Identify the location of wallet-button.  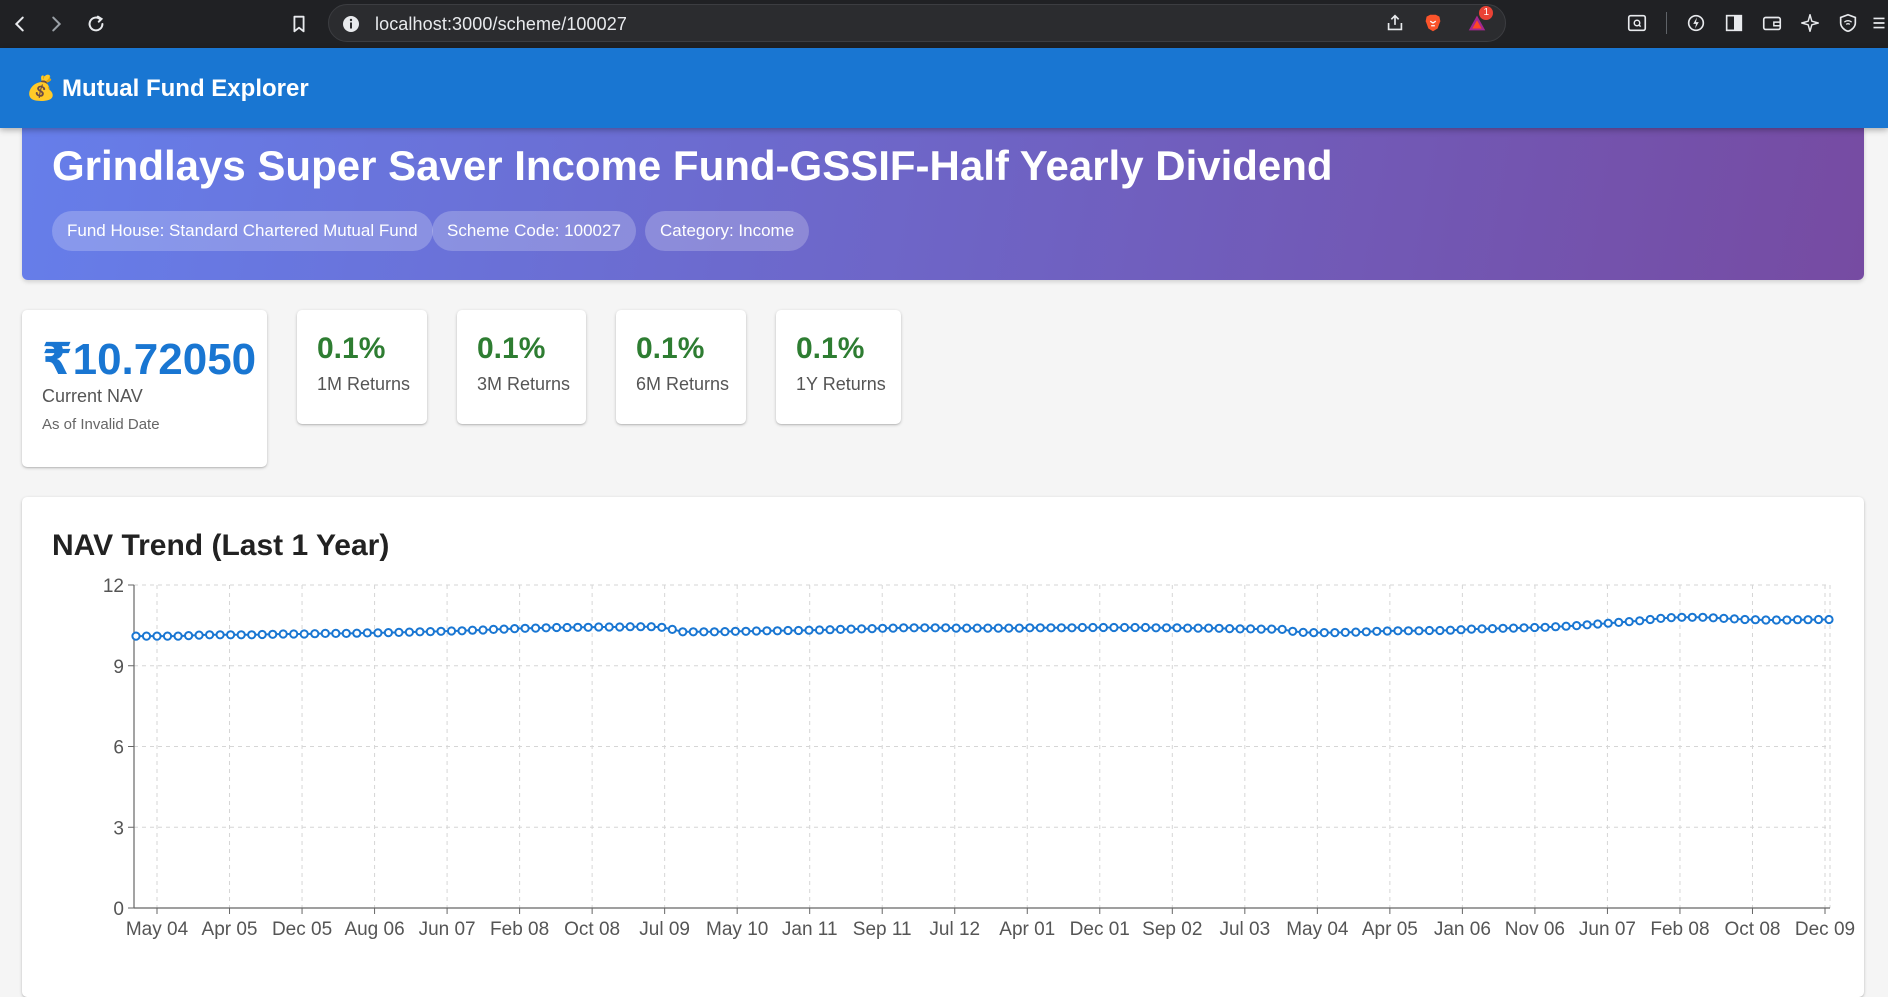
(1772, 23).